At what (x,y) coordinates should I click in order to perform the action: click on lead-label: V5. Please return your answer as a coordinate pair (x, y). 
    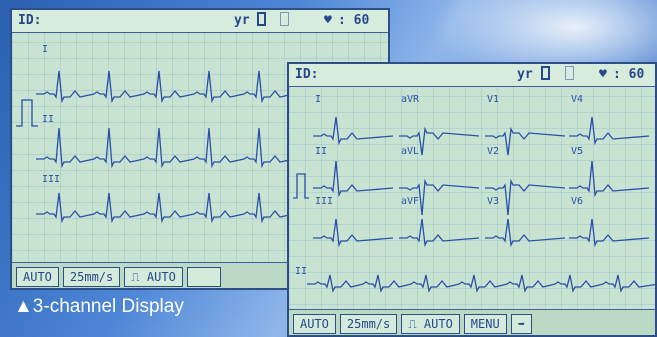
    Looking at the image, I should click on (577, 151).